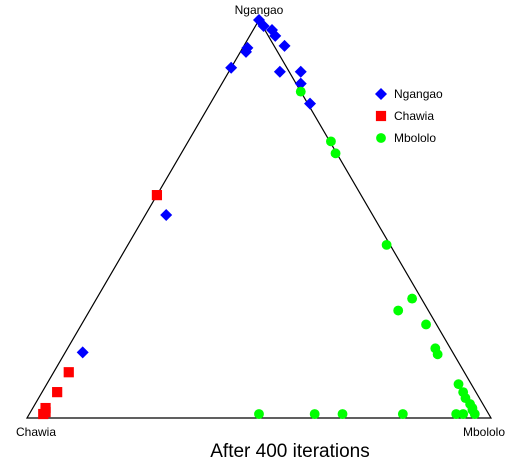  I want to click on vertex-label-right: Mbololo, so click(484, 432).